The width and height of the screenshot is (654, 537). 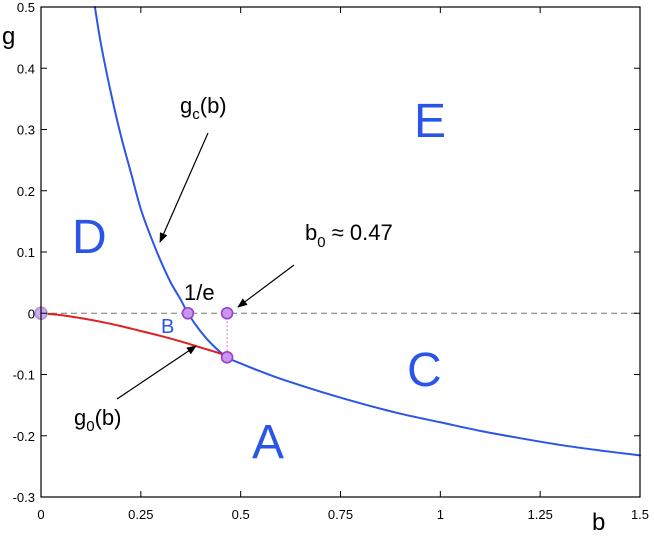 What do you see at coordinates (24, 436) in the screenshot?
I see `y-tick-label: -0.2` at bounding box center [24, 436].